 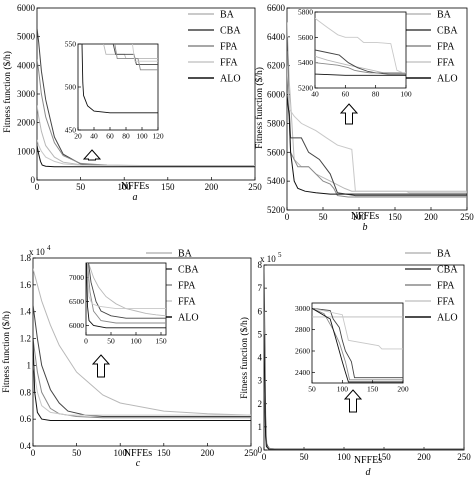 I want to click on panel-d-ytick-label: 6, so click(x=260, y=311).